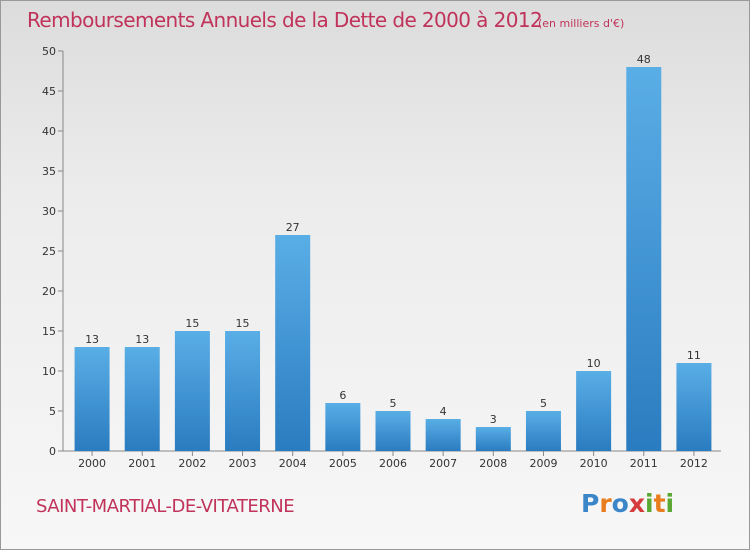 Image resolution: width=750 pixels, height=550 pixels. Describe the element at coordinates (49, 251) in the screenshot. I see `y-tick-label: 25` at that location.